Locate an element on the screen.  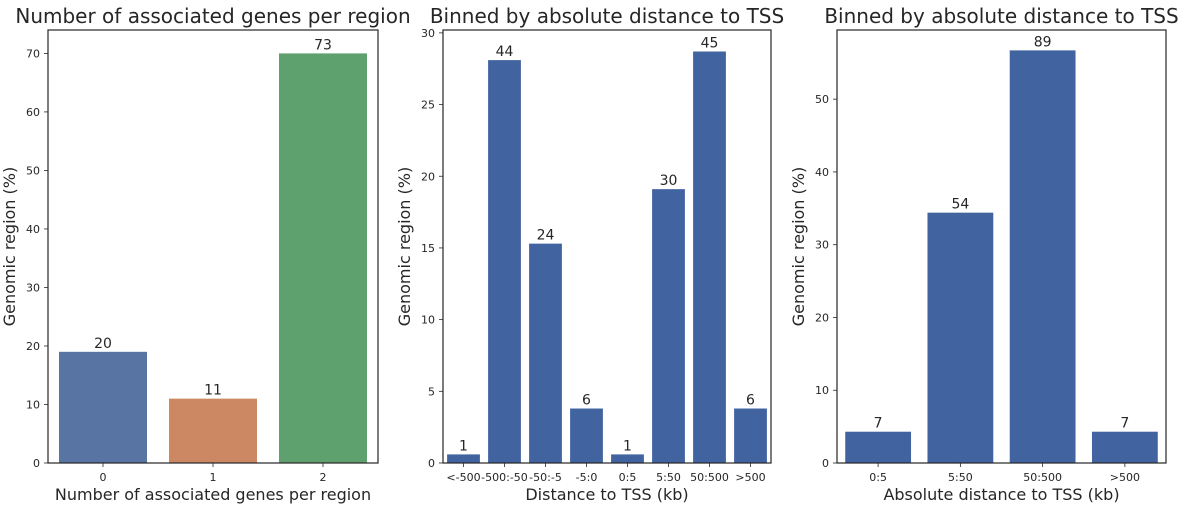
chart-2-bar--5:0 is located at coordinates (586, 435).